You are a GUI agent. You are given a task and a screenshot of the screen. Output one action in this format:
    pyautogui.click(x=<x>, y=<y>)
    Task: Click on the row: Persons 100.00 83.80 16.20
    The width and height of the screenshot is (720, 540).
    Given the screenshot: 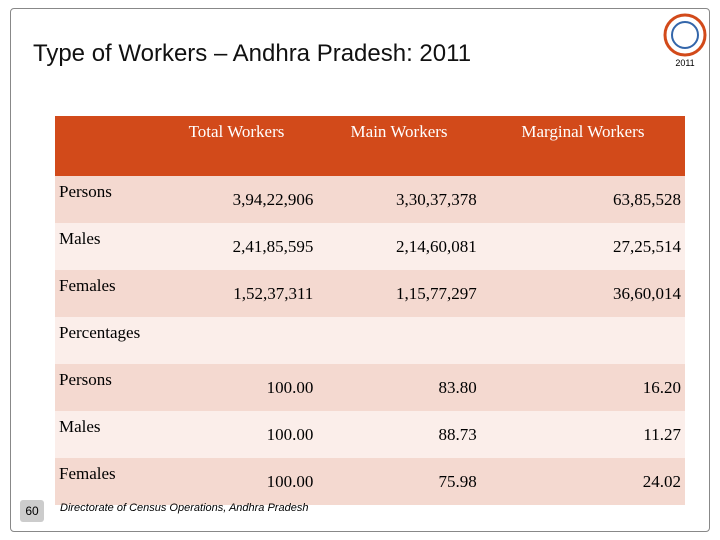 What is the action you would take?
    pyautogui.click(x=370, y=387)
    